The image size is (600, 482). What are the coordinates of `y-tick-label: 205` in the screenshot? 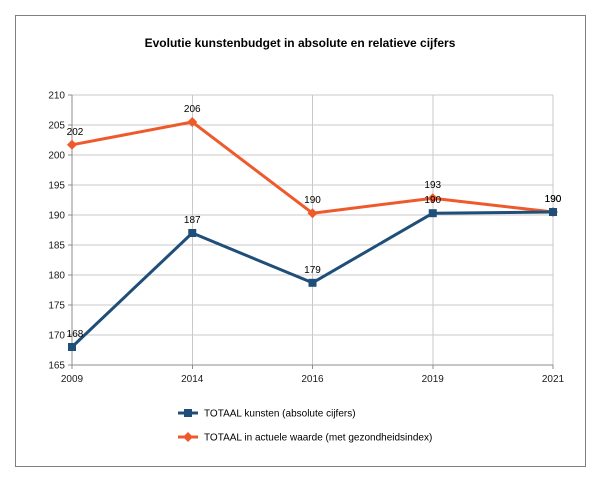 It's located at (56, 126).